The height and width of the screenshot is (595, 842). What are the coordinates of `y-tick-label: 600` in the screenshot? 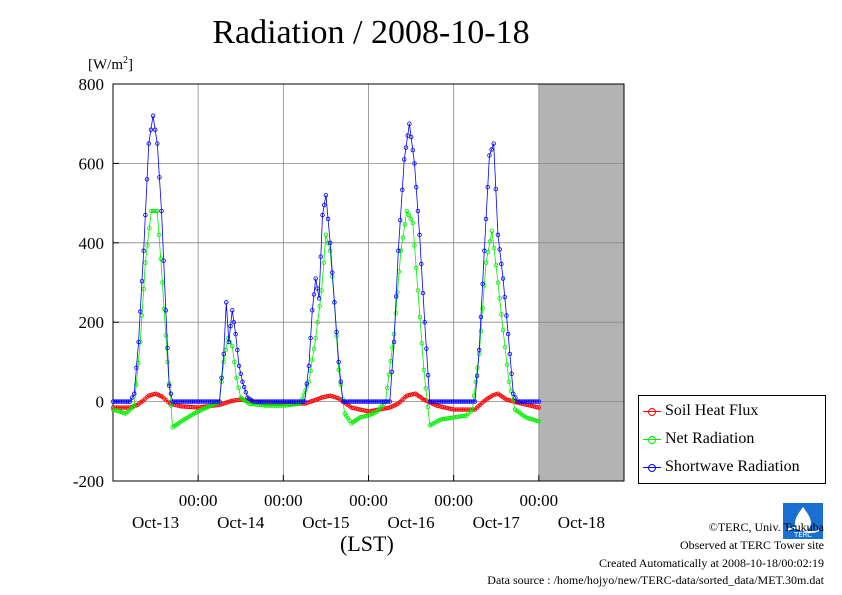 It's located at (92, 163).